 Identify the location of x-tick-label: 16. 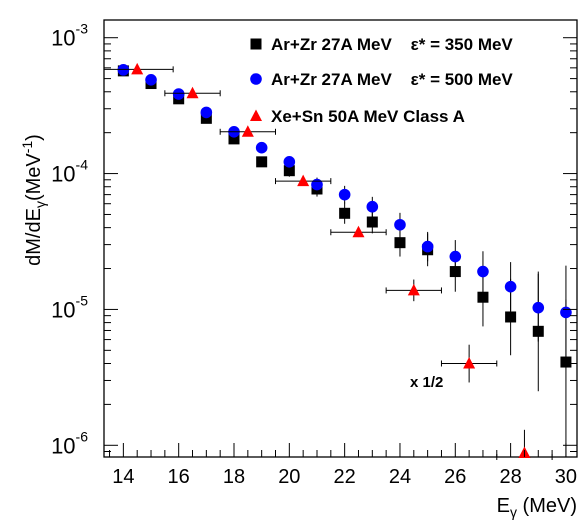
(179, 477).